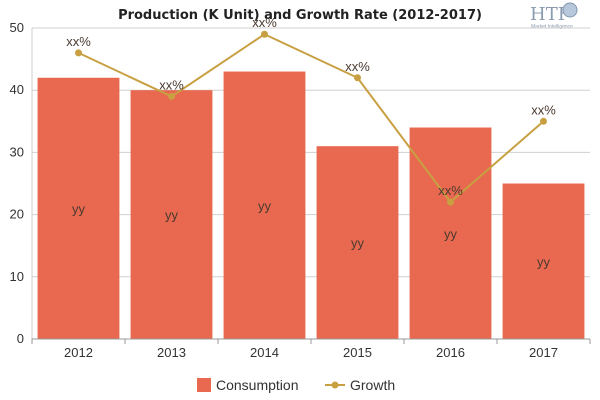 Image resolution: width=600 pixels, height=400 pixels. Describe the element at coordinates (78, 352) in the screenshot. I see `x-tick-label: 2012` at that location.